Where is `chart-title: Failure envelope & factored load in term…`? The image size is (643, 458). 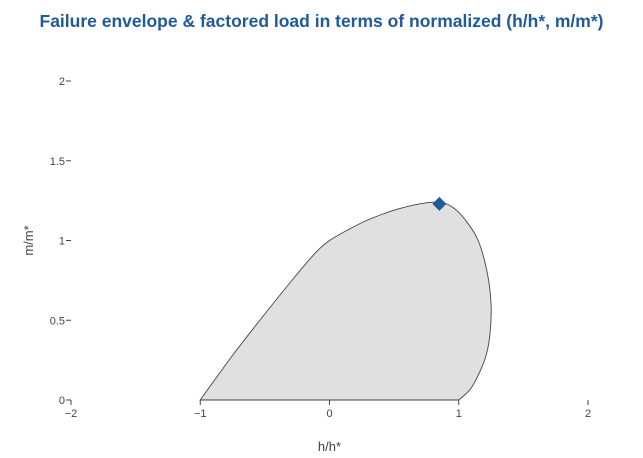
chart-title: Failure envelope & factored load in term… is located at coordinates (321, 21).